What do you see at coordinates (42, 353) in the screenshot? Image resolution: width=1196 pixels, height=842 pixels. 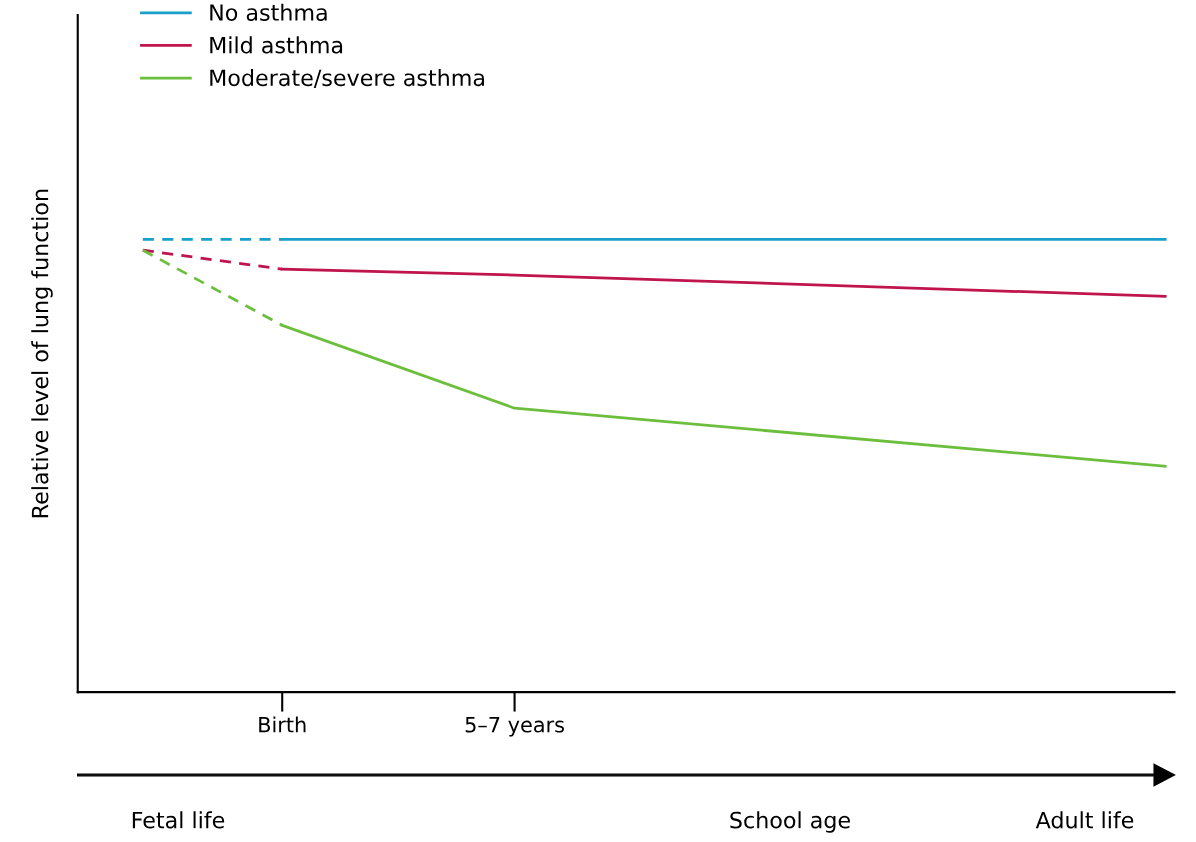 I see `y-axis-title: Relative level of lung function` at bounding box center [42, 353].